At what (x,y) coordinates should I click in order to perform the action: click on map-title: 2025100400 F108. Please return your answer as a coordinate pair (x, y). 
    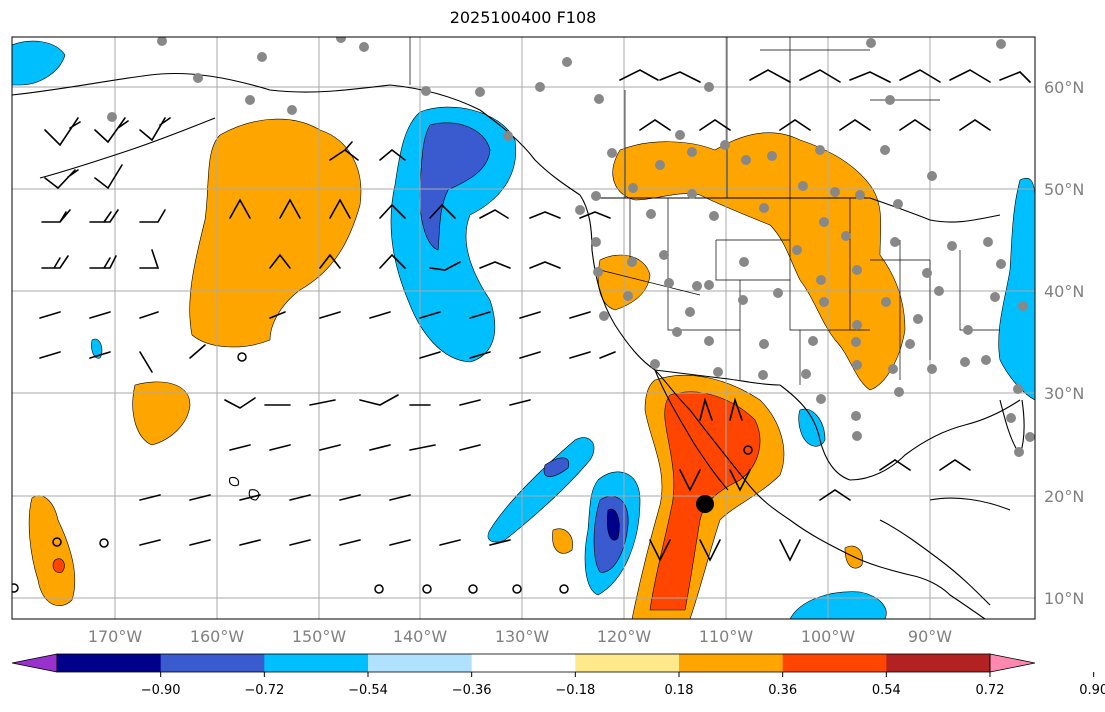
    Looking at the image, I should click on (523, 17).